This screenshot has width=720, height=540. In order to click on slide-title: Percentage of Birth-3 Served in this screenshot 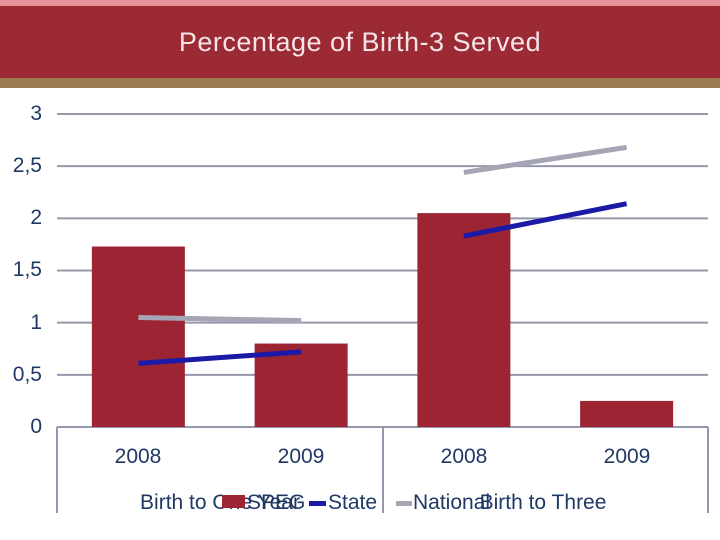, I will do `click(360, 41)`.